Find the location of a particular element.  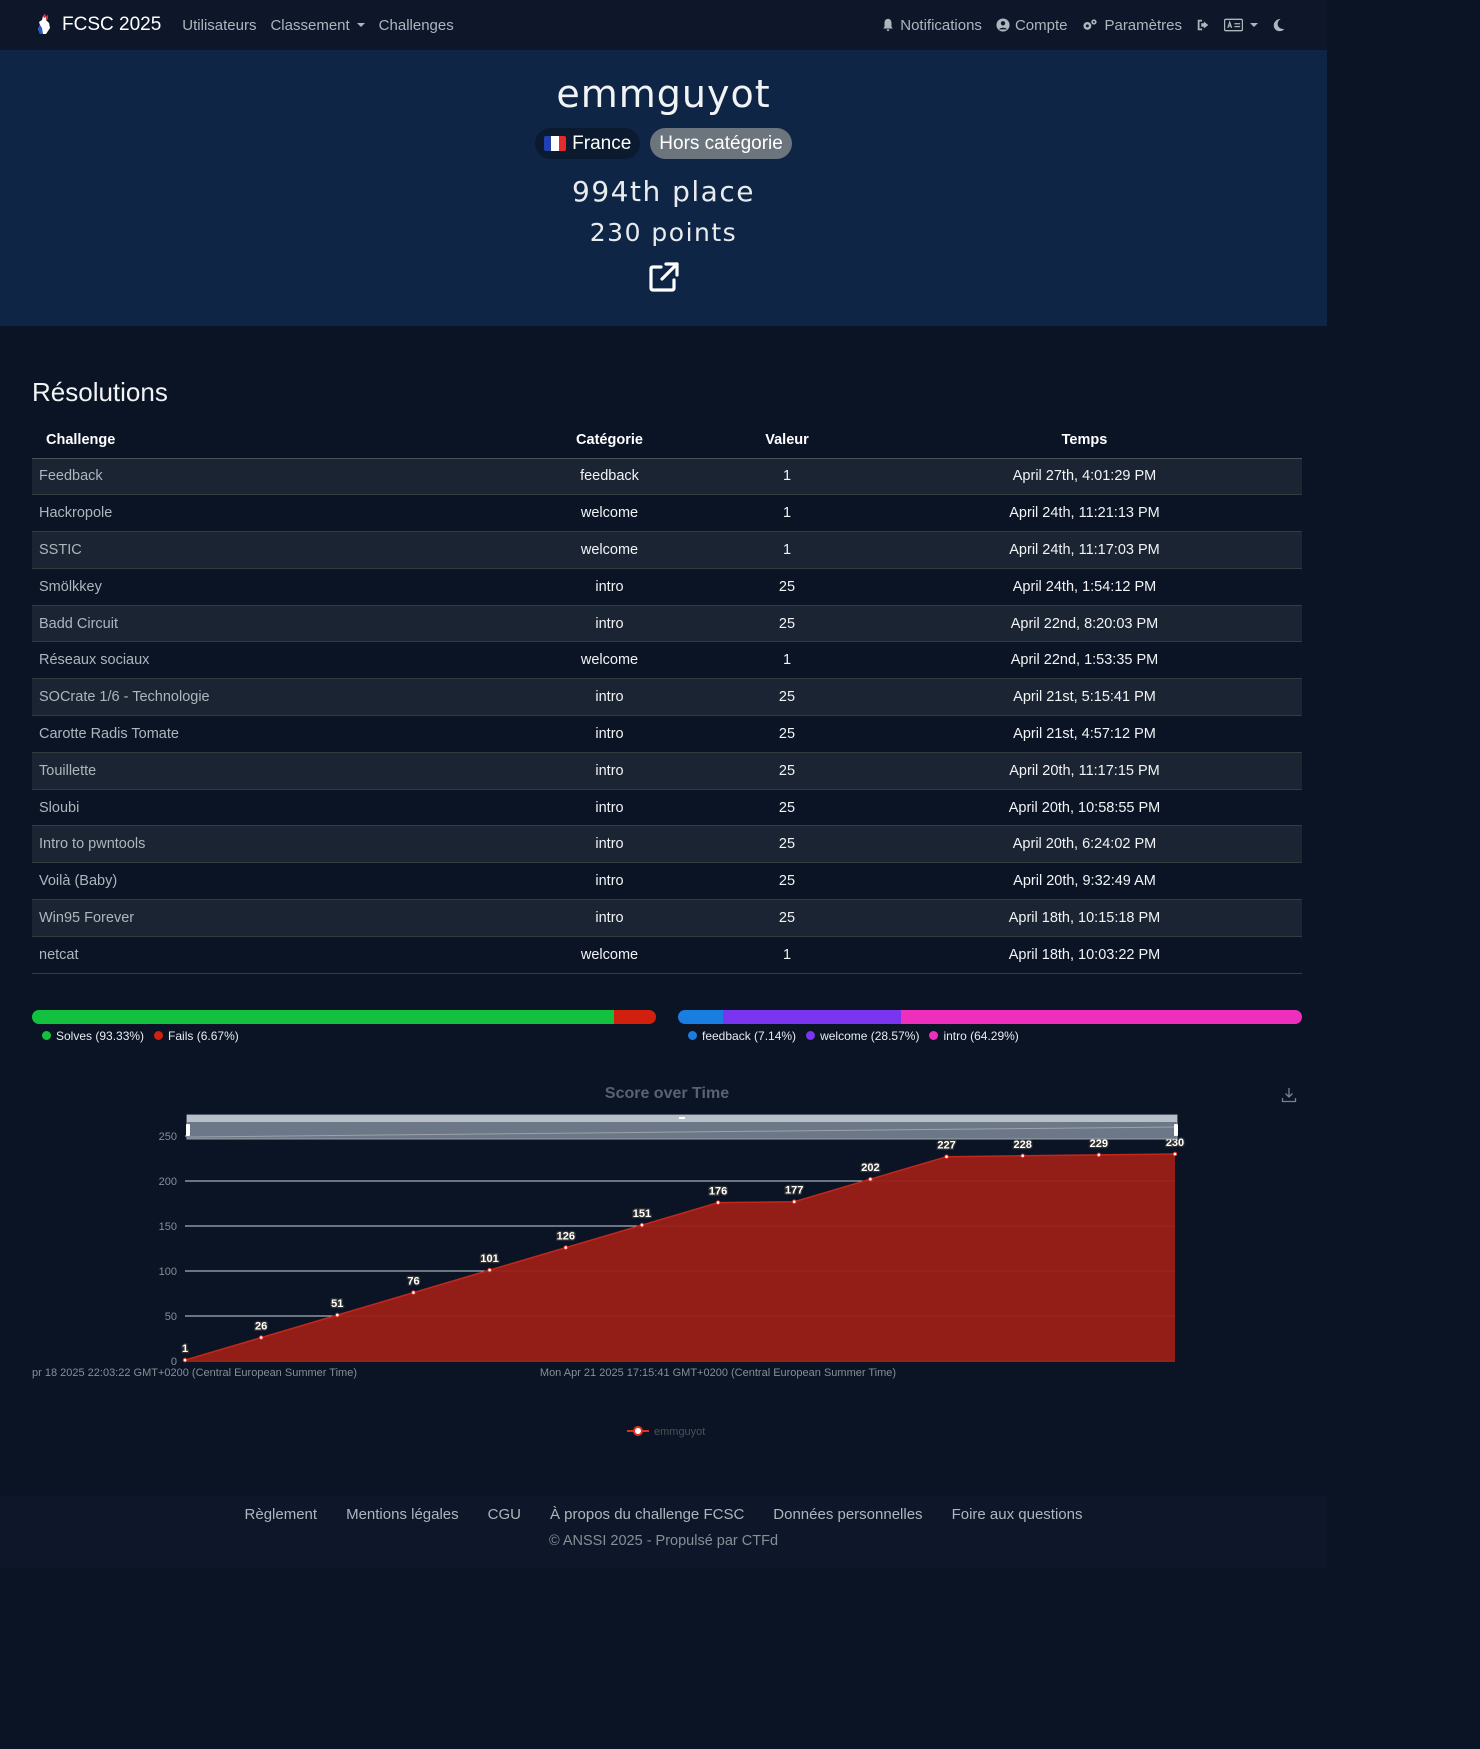

category-legend-label: intro (64.29%) is located at coordinates (981, 1035).